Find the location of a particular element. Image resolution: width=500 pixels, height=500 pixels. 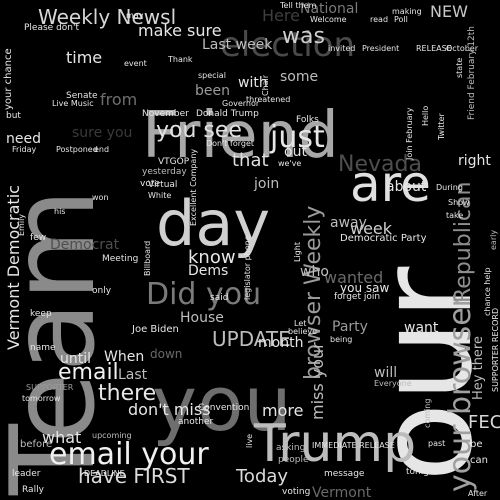

cloud-word: Hello is located at coordinates (425, 115).